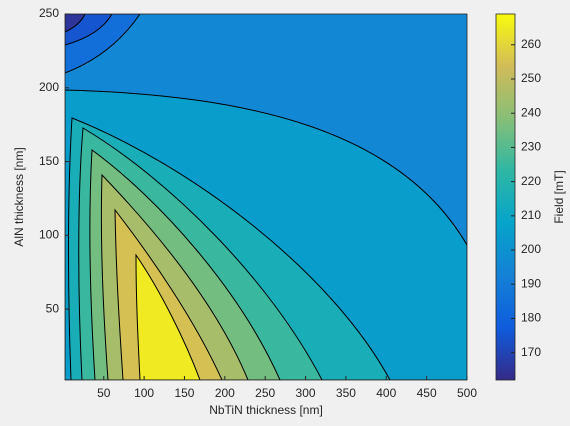 The width and height of the screenshot is (570, 426). What do you see at coordinates (266, 410) in the screenshot?
I see `x-axis-label: NbTiN thickness [nm]` at bounding box center [266, 410].